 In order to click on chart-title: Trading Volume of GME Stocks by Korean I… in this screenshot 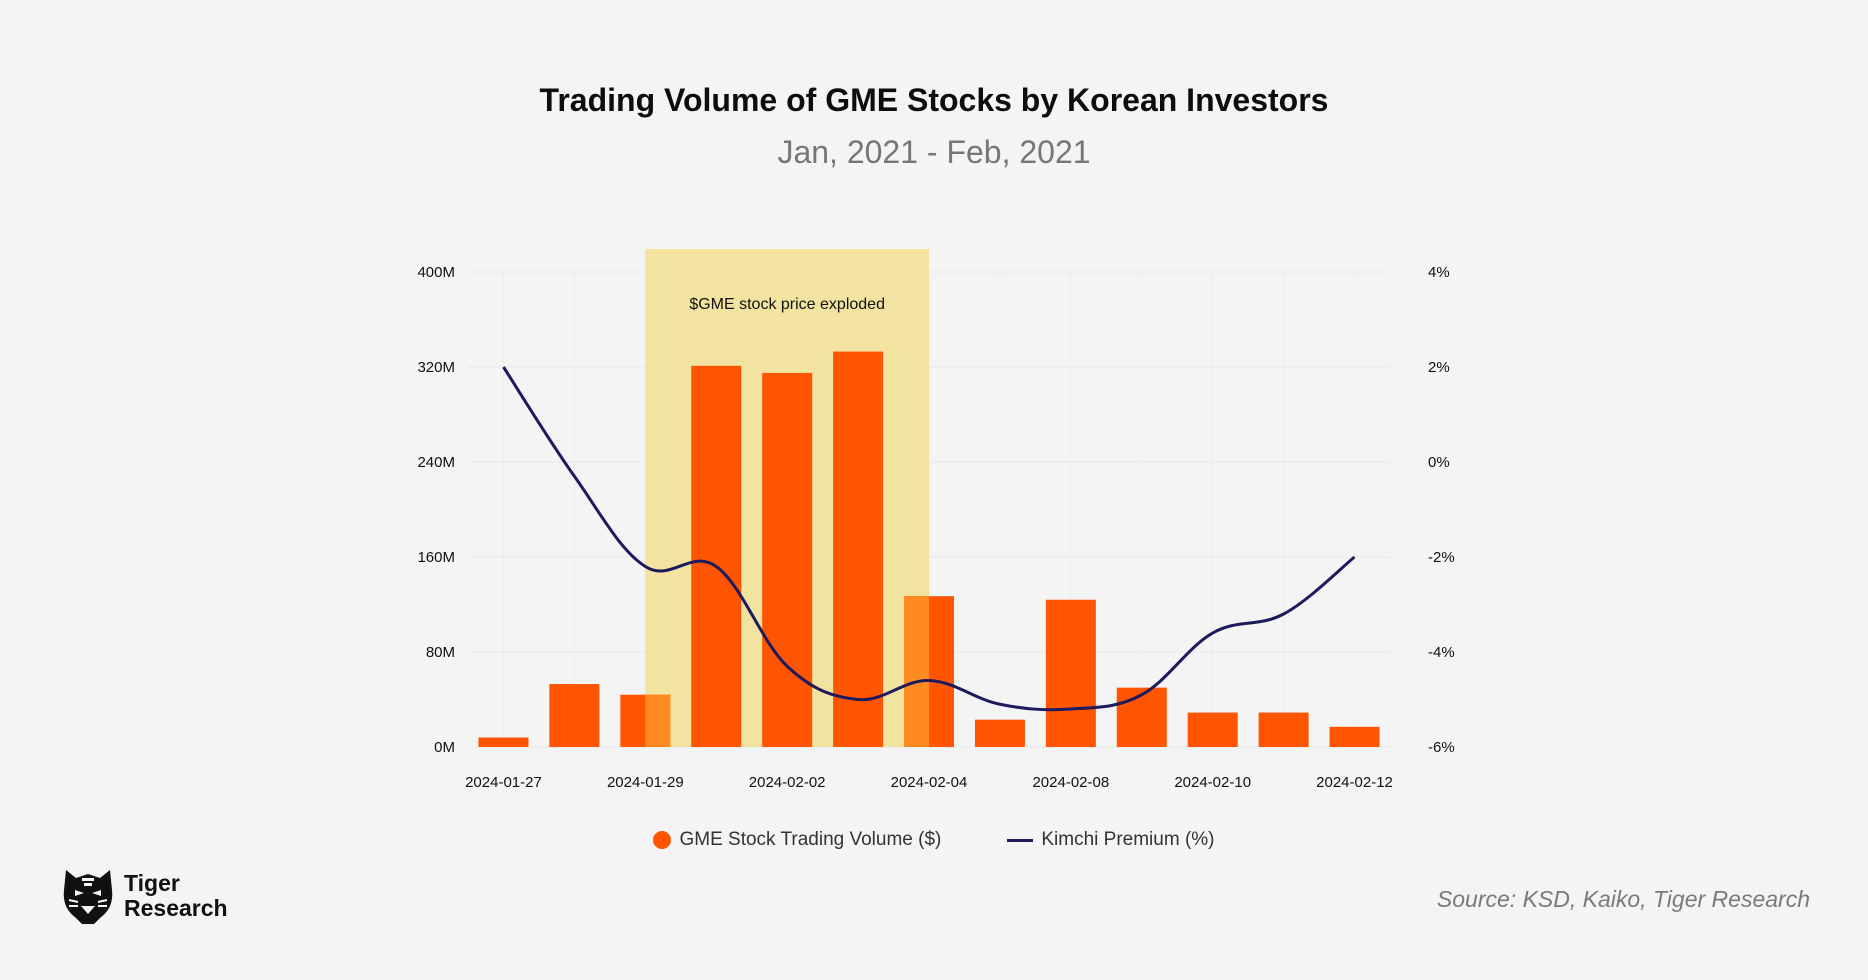, I will do `click(934, 100)`.